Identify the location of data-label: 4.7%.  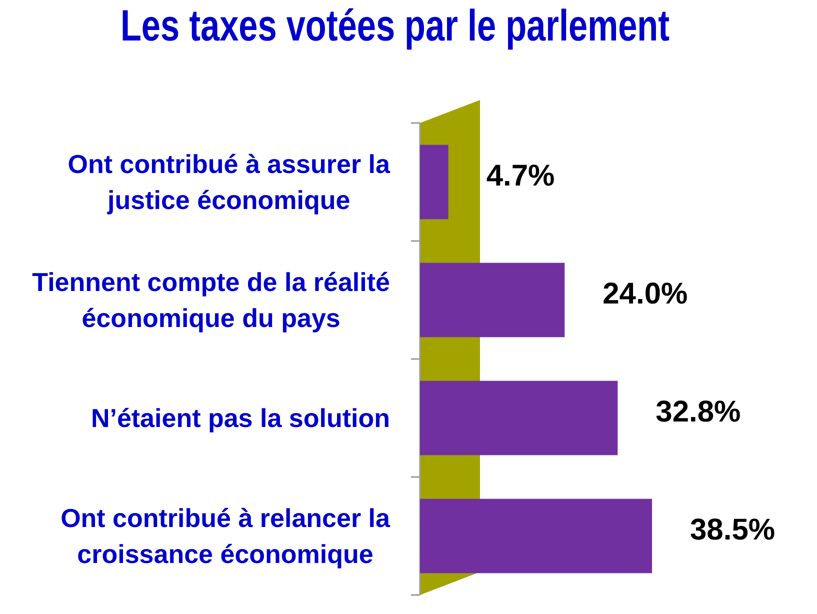
(520, 176).